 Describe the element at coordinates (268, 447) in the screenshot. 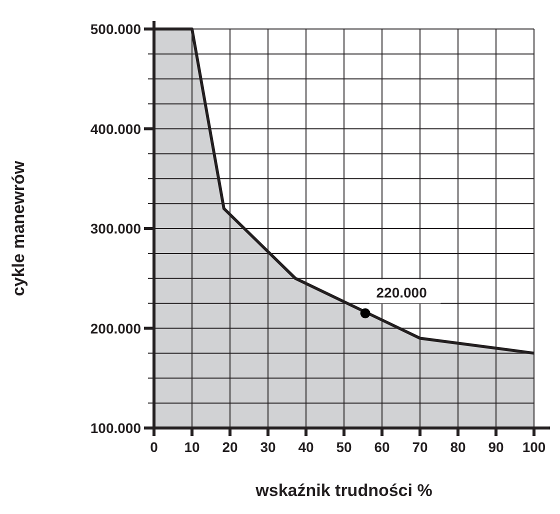

I see `x-tick-label: 30` at that location.